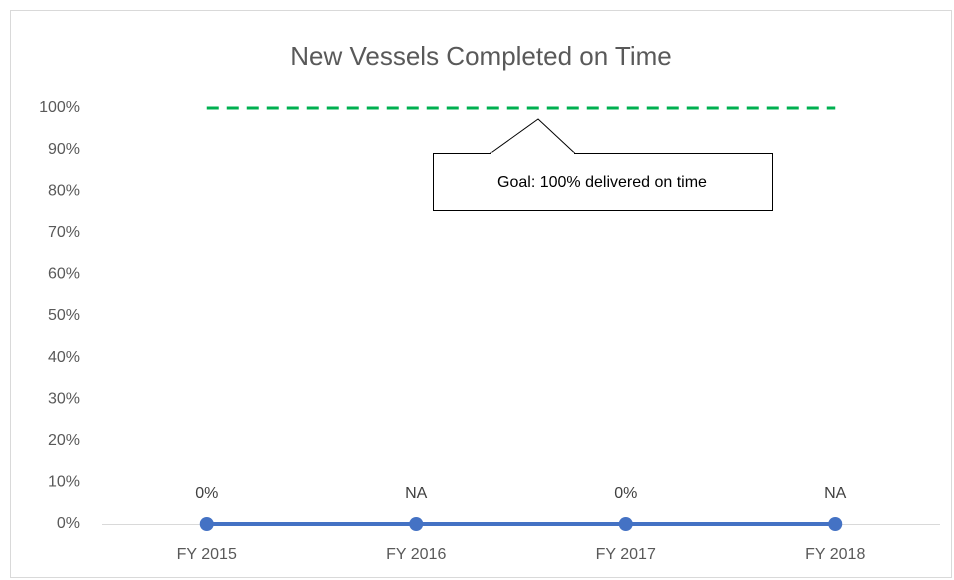 Image resolution: width=954 pixels, height=580 pixels. I want to click on callout-box, so click(603, 182).